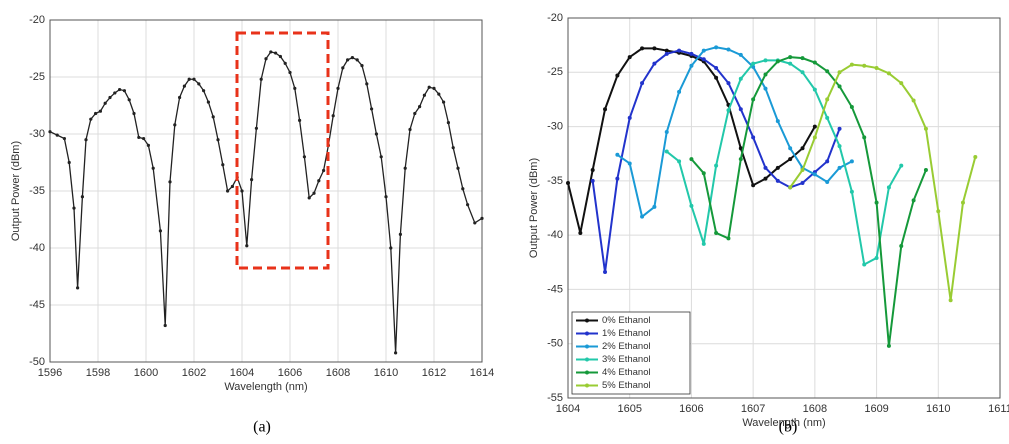 Image resolution: width=1009 pixels, height=444 pixels. I want to click on legend-label: 1% Ethanol, so click(626, 333).